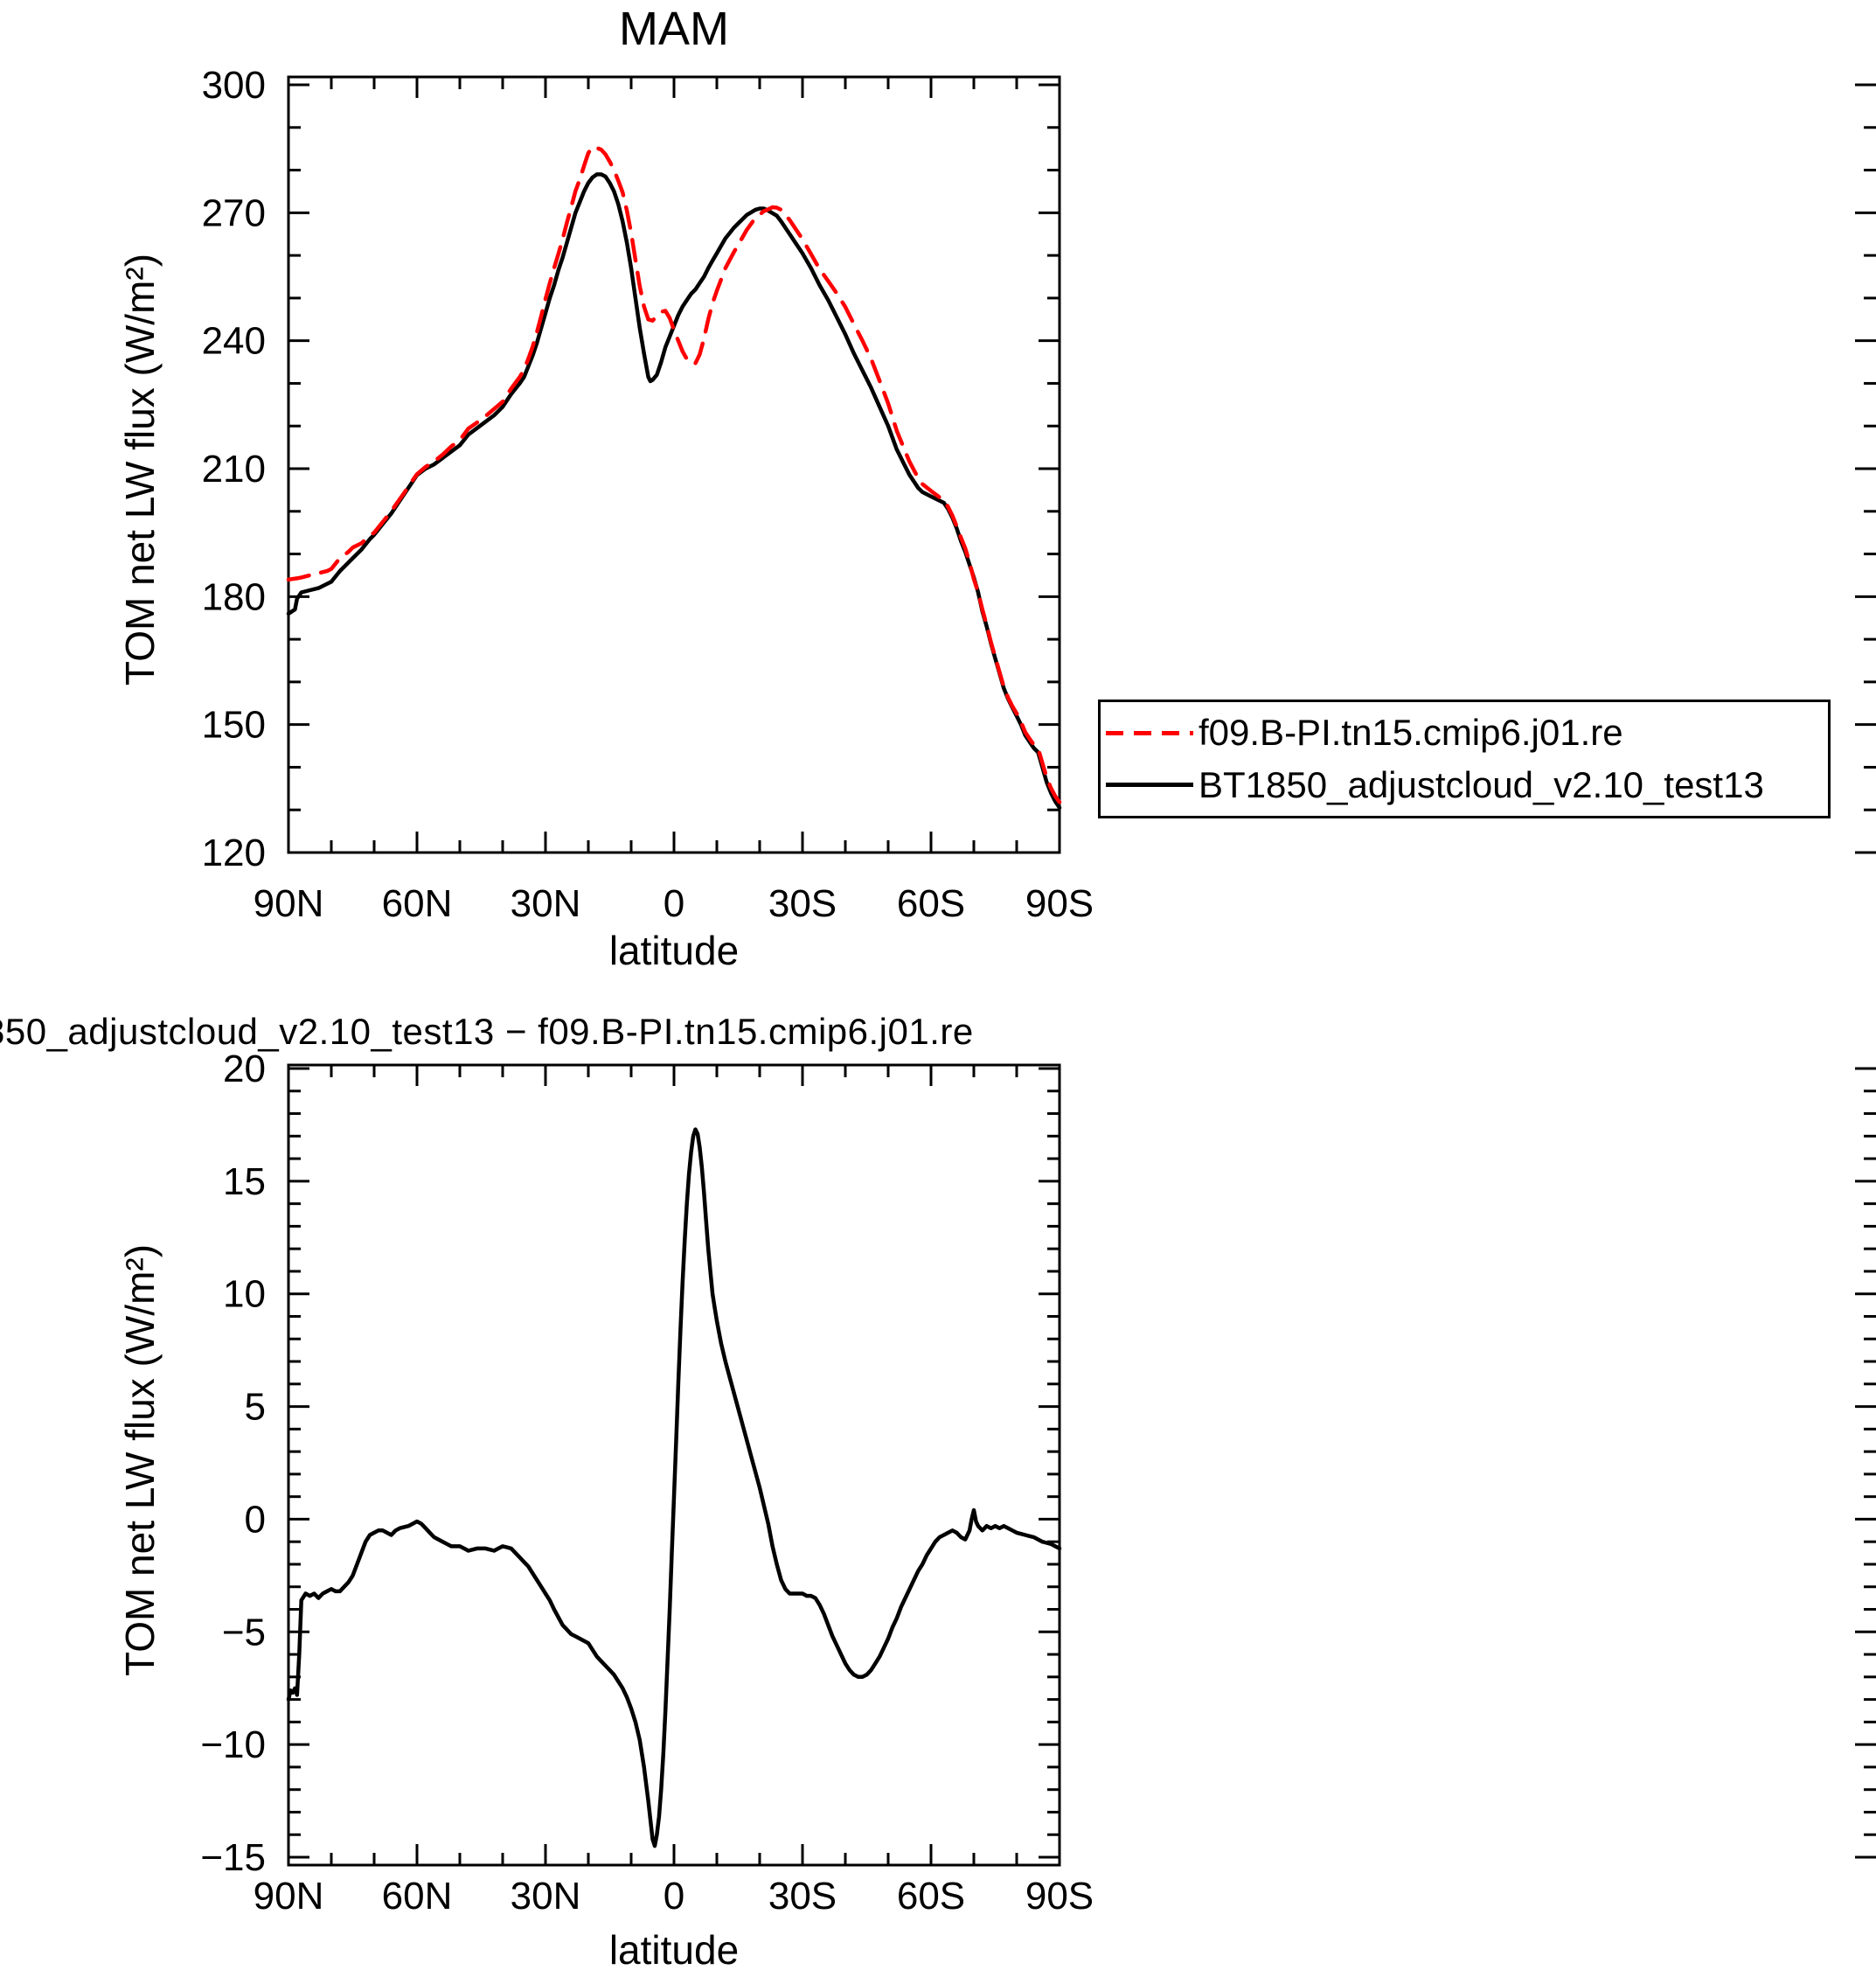  Describe the element at coordinates (244, 1181) in the screenshot. I see `y-tick-label: 15` at that location.